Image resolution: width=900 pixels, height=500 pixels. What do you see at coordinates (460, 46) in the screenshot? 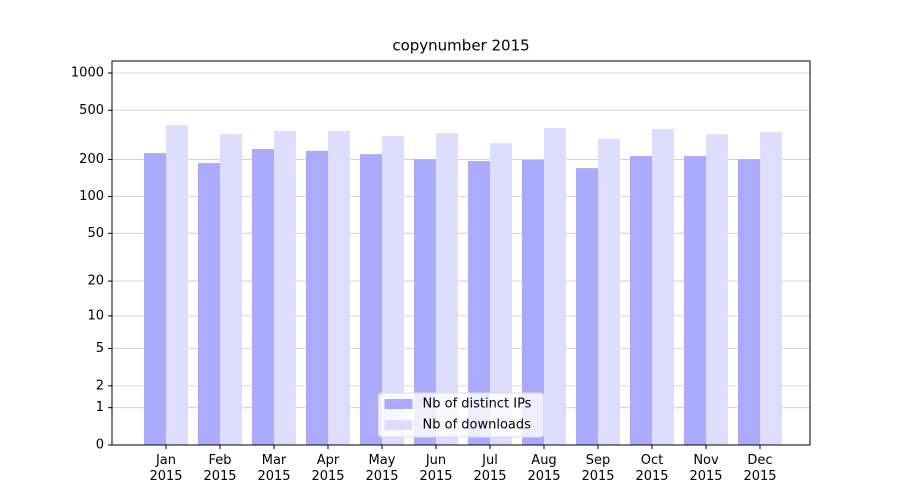
I see `chart-title: copynumber 2015` at bounding box center [460, 46].